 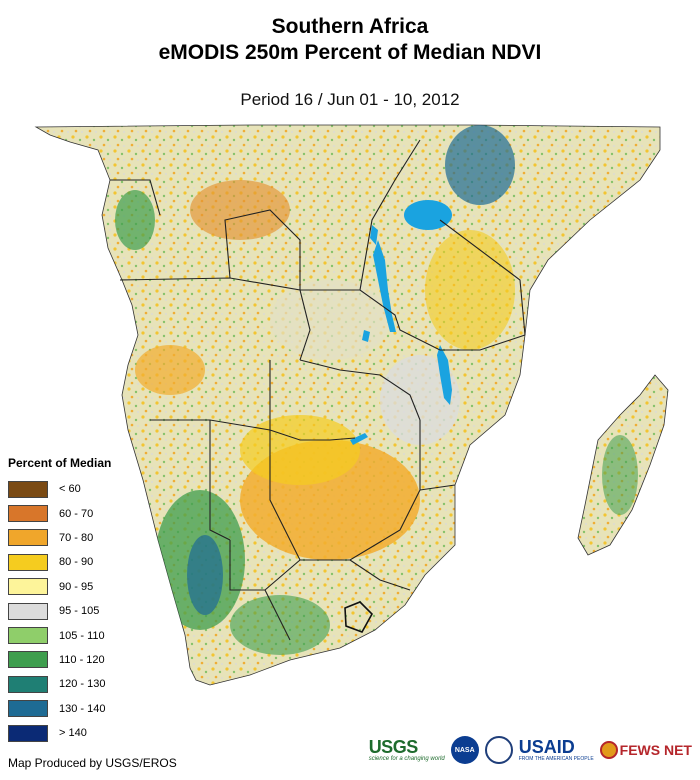 I want to click on legend-row: 70 - 80, so click(x=78, y=538).